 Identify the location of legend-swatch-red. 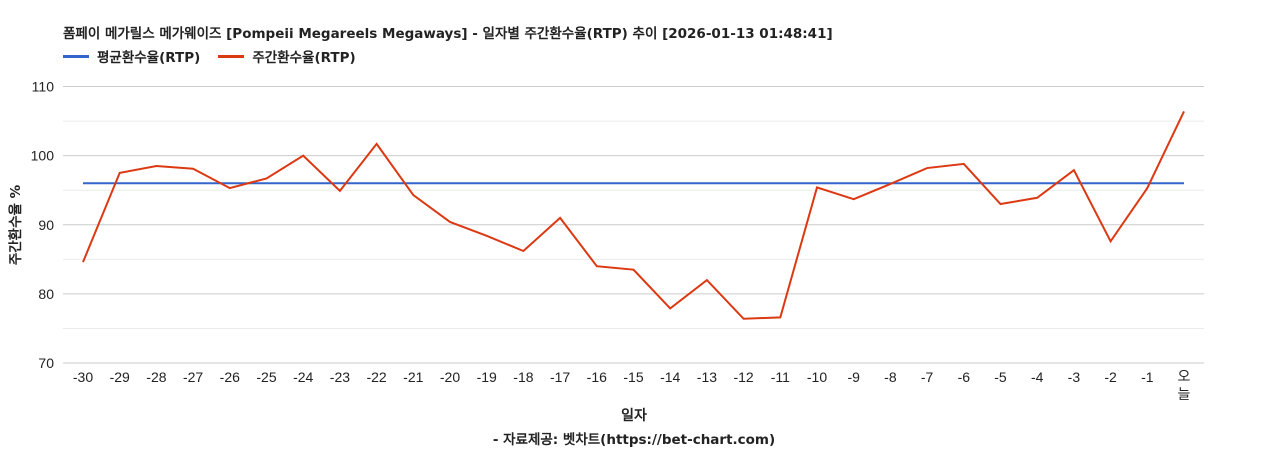
(231, 56).